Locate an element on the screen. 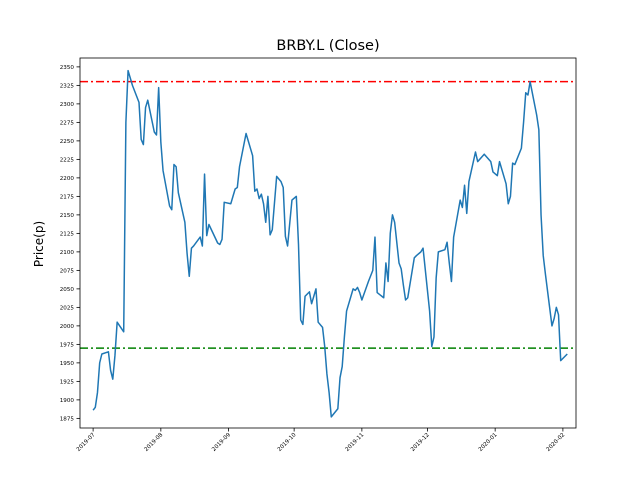 The height and width of the screenshot is (480, 640). y-tick-label: 2300 is located at coordinates (67, 105).